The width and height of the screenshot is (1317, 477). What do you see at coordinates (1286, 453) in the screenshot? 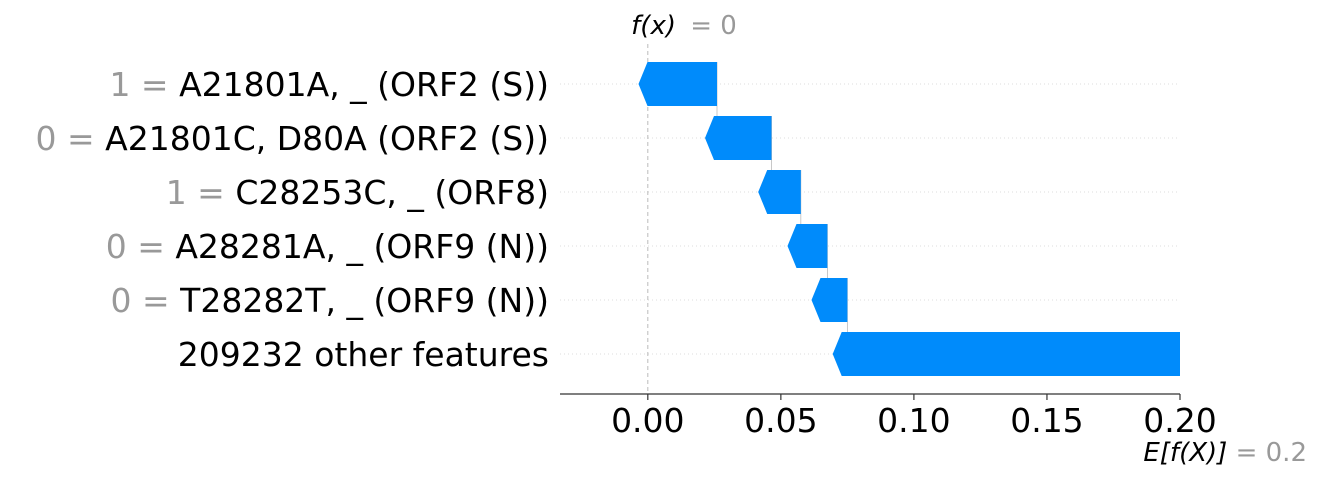
I see `base-annotation-number: 0.2` at bounding box center [1286, 453].